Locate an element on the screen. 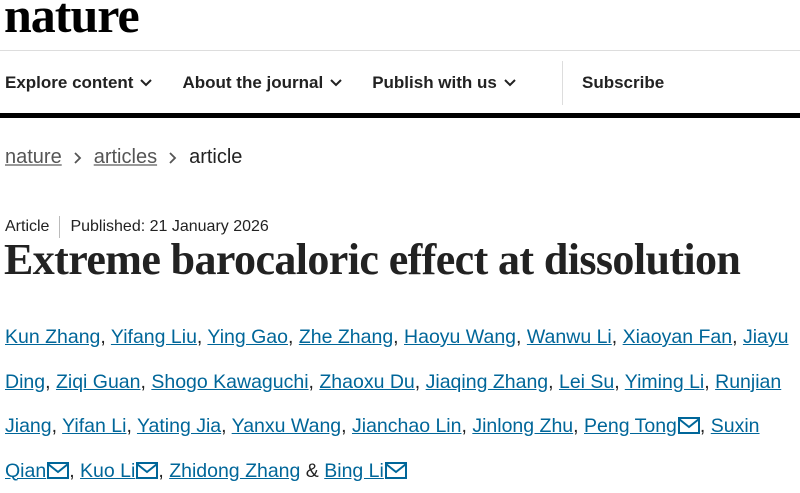  author-link: Yanxu Wang is located at coordinates (286, 426).